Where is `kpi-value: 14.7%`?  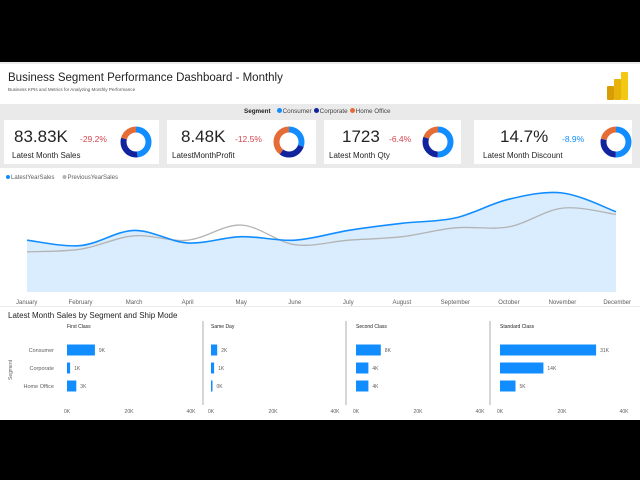 kpi-value: 14.7% is located at coordinates (524, 136).